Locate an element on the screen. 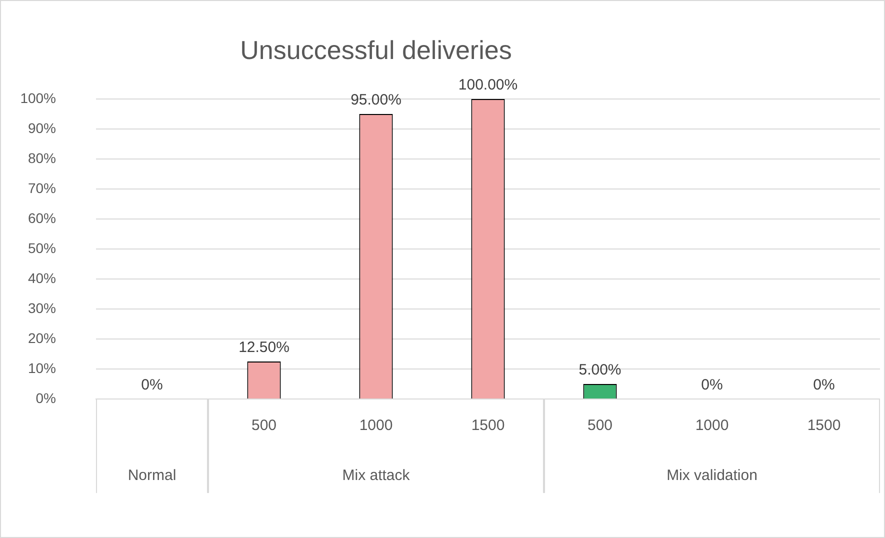  y-tick-label: 60% is located at coordinates (42, 218).